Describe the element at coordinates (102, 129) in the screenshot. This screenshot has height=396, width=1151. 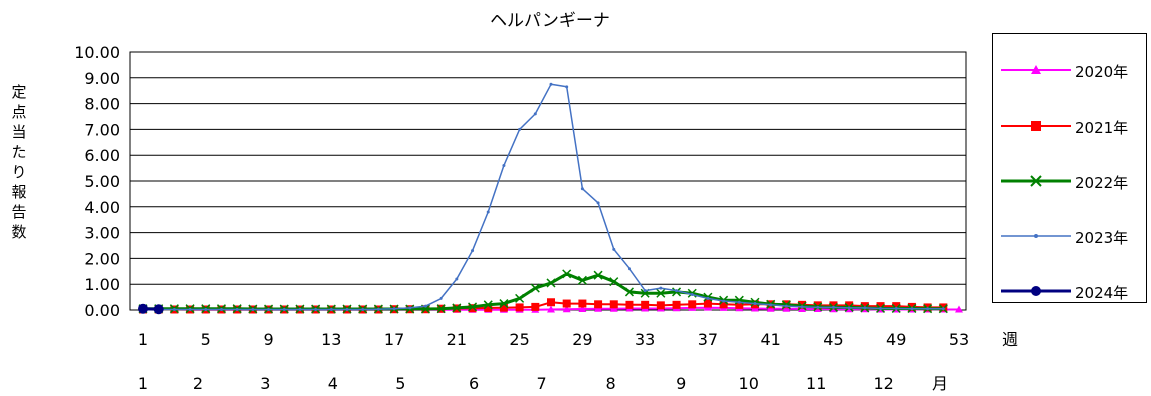
I see `y-tick-label: 7.00` at that location.